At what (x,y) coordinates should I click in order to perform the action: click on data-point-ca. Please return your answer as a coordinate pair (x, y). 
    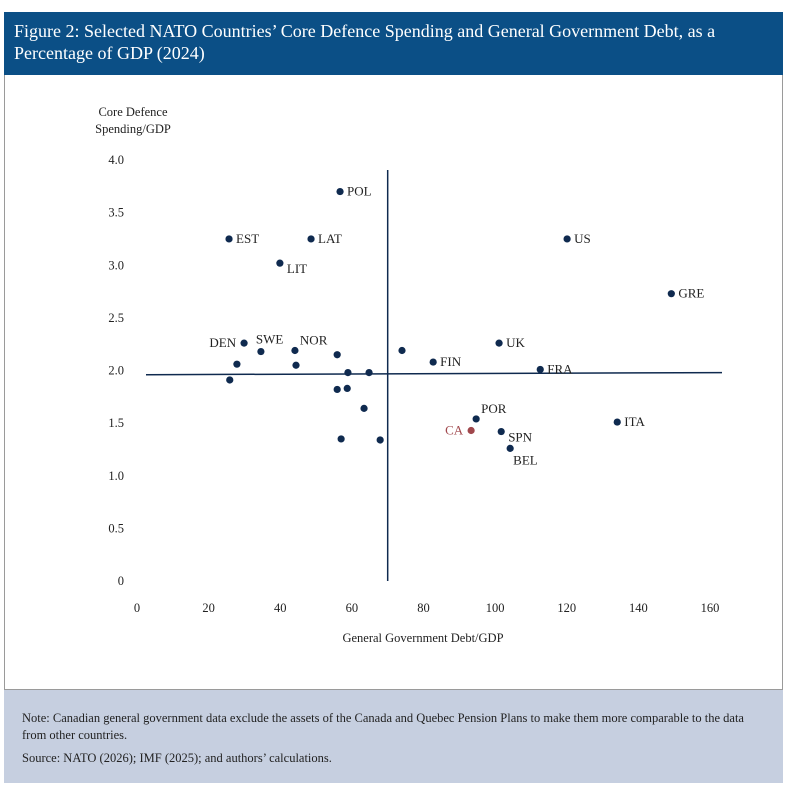
    Looking at the image, I should click on (471, 430).